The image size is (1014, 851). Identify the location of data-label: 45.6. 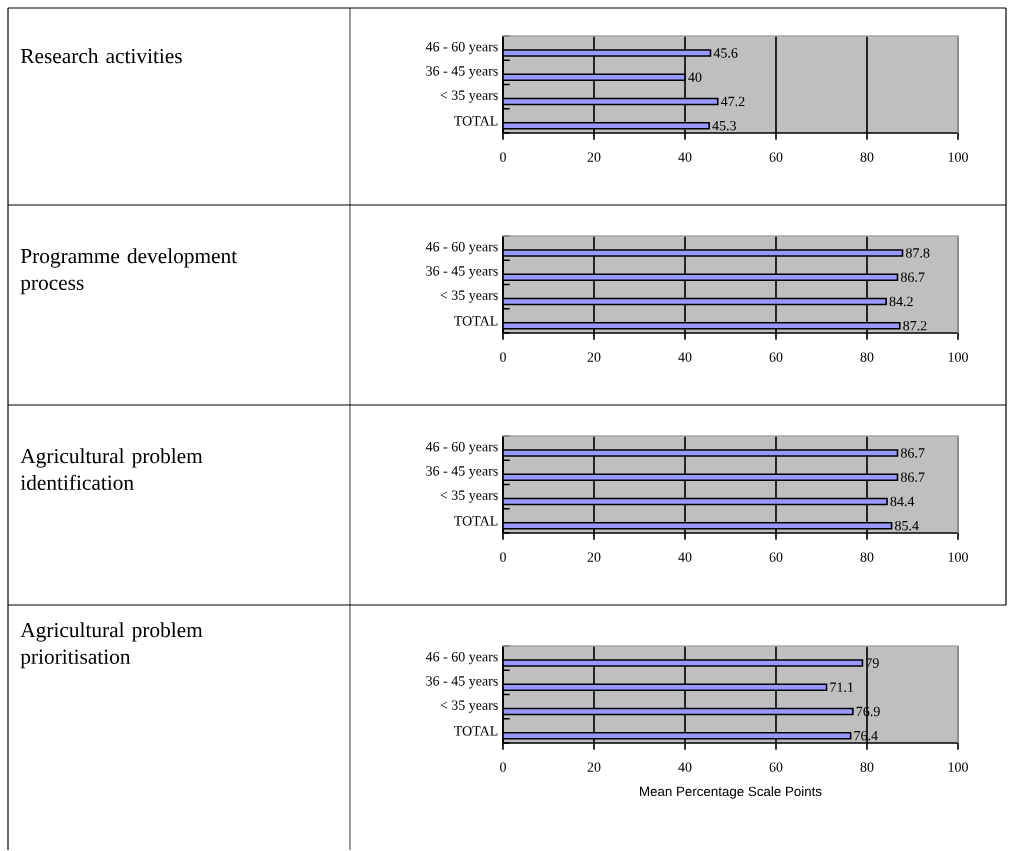
(725, 53).